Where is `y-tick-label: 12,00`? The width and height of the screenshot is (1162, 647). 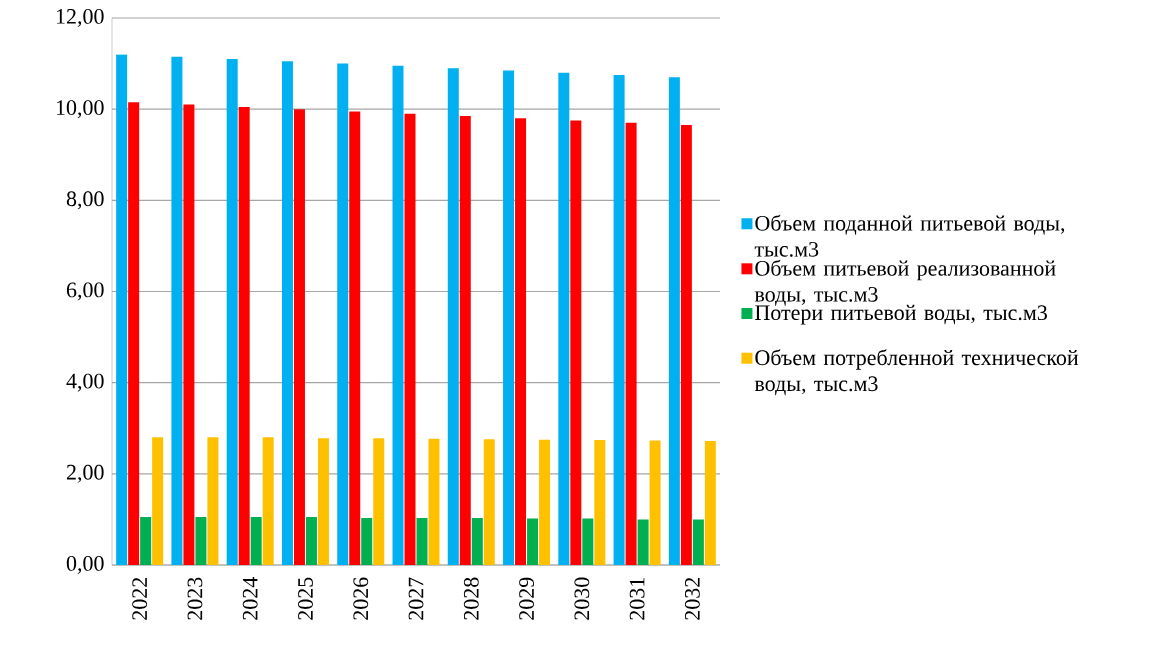 y-tick-label: 12,00 is located at coordinates (80, 17).